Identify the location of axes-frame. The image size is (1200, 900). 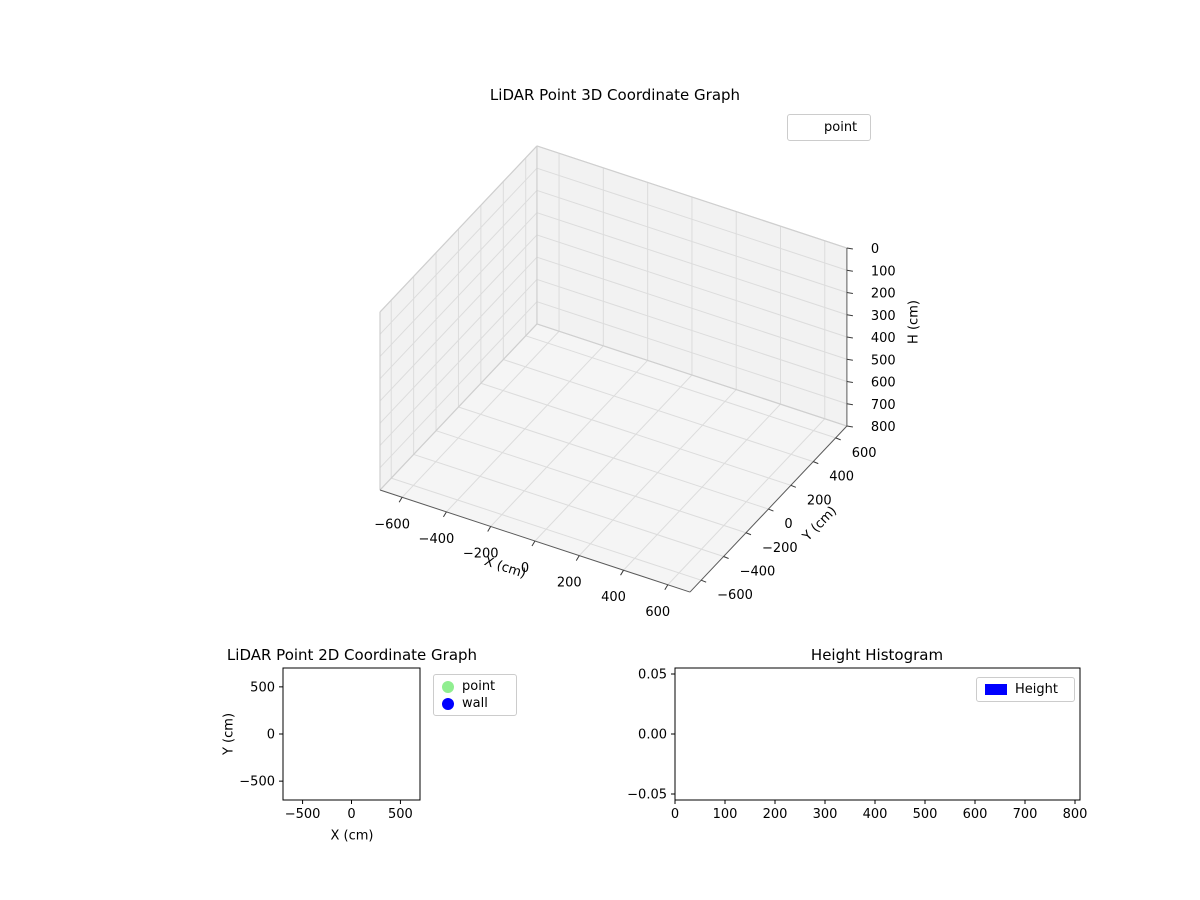
(351, 734).